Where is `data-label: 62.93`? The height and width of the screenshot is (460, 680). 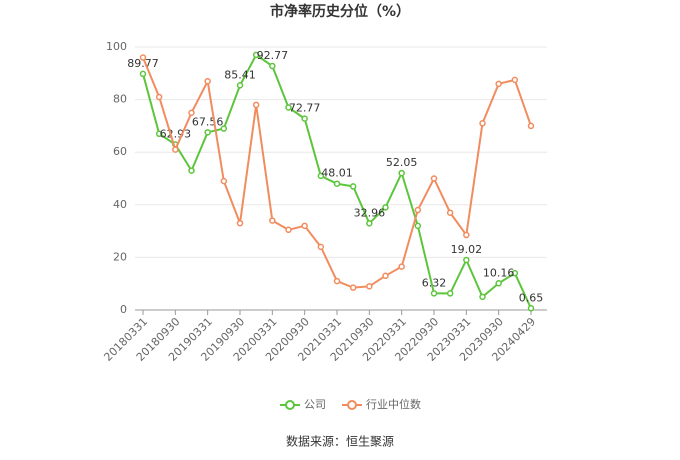
data-label: 62.93 is located at coordinates (176, 133).